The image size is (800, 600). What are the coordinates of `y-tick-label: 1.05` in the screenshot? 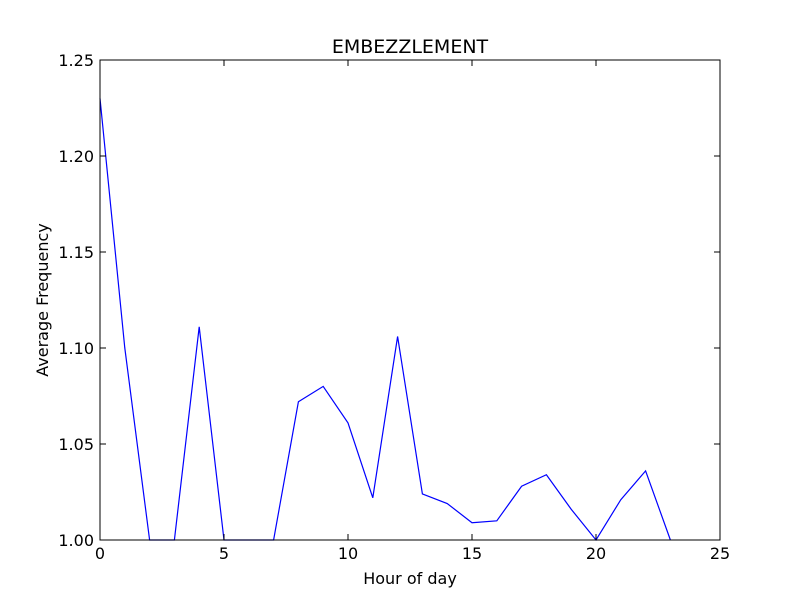 It's located at (76, 444).